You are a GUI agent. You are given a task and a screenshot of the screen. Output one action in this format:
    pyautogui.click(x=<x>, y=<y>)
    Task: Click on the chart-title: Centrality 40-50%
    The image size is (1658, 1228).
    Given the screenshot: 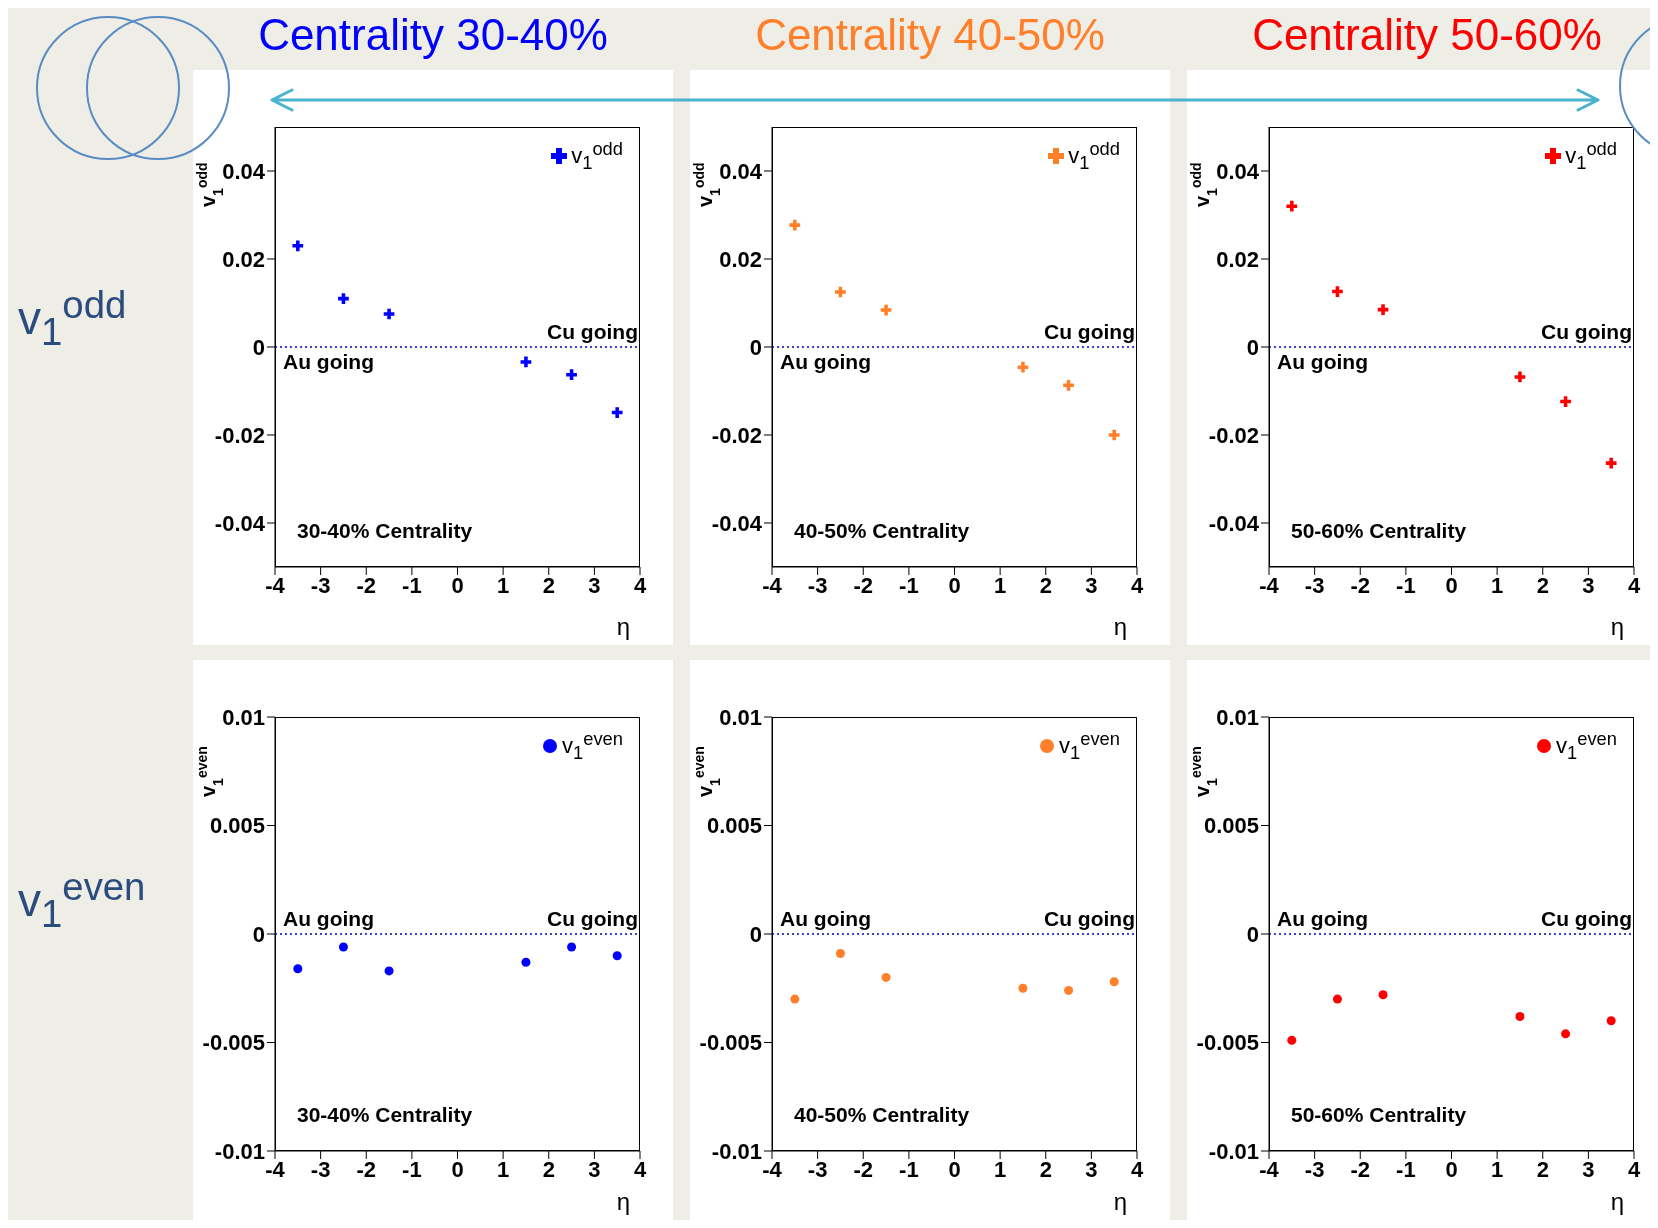 What is the action you would take?
    pyautogui.click(x=930, y=35)
    